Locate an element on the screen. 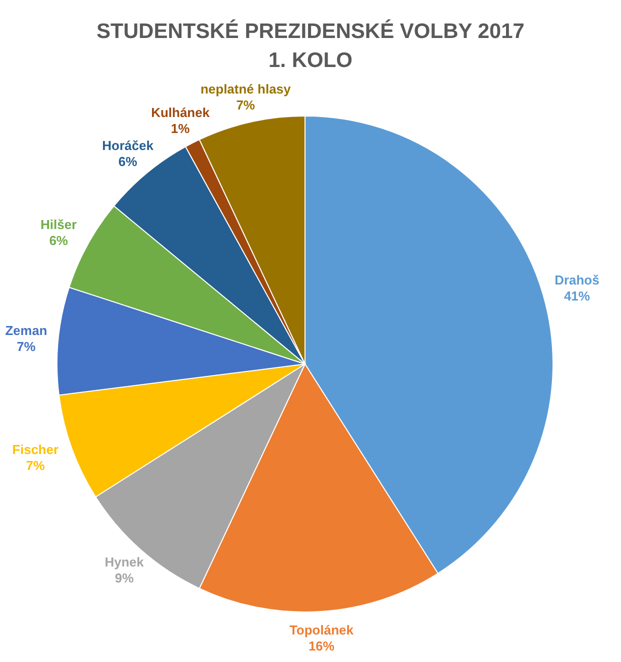  slice-label: Hilšer is located at coordinates (58, 224).